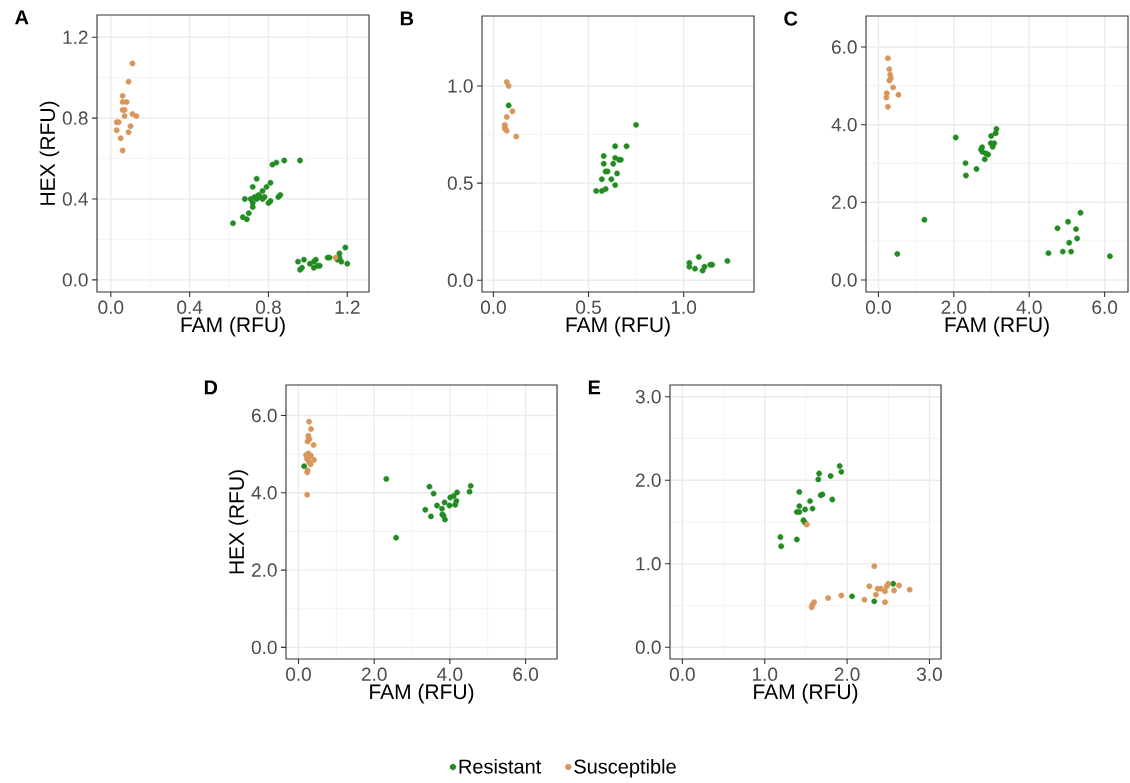  What do you see at coordinates (588, 307) in the screenshot?
I see `x-tick-label: 0.5` at bounding box center [588, 307].